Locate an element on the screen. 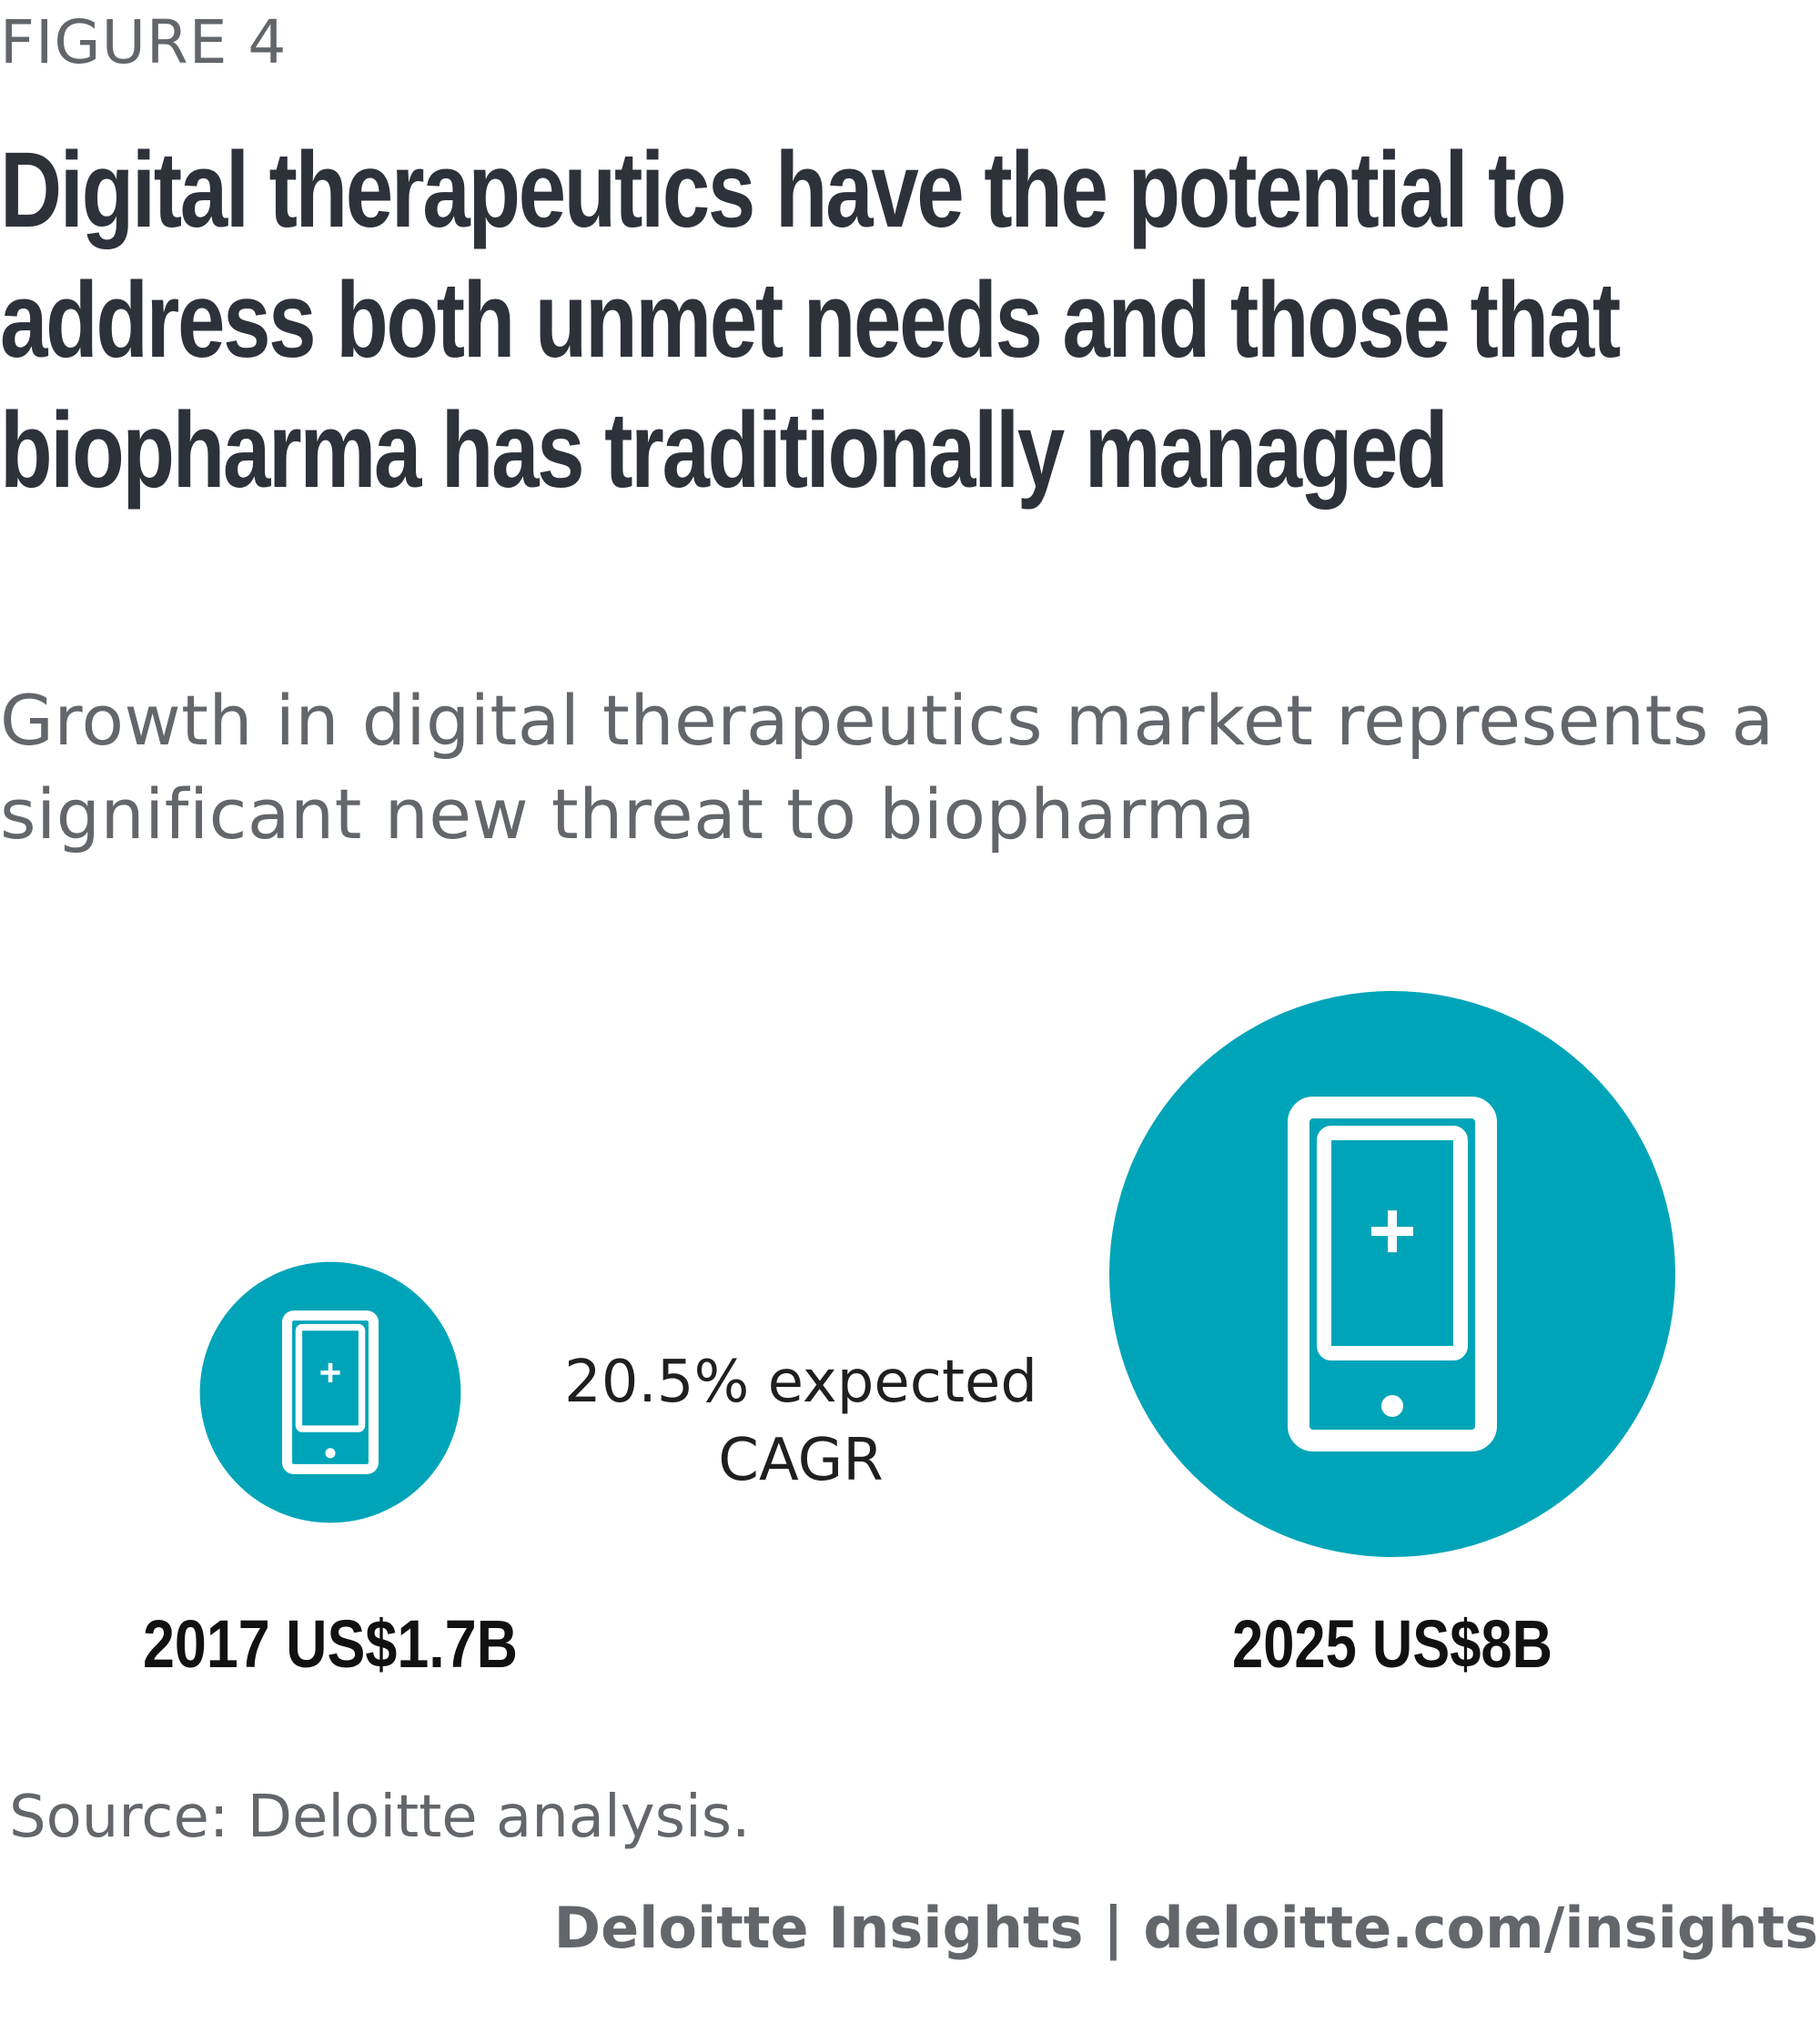 This screenshot has width=1820, height=2033. bubble-2017: 2017 US$1.7B is located at coordinates (330, 1471).